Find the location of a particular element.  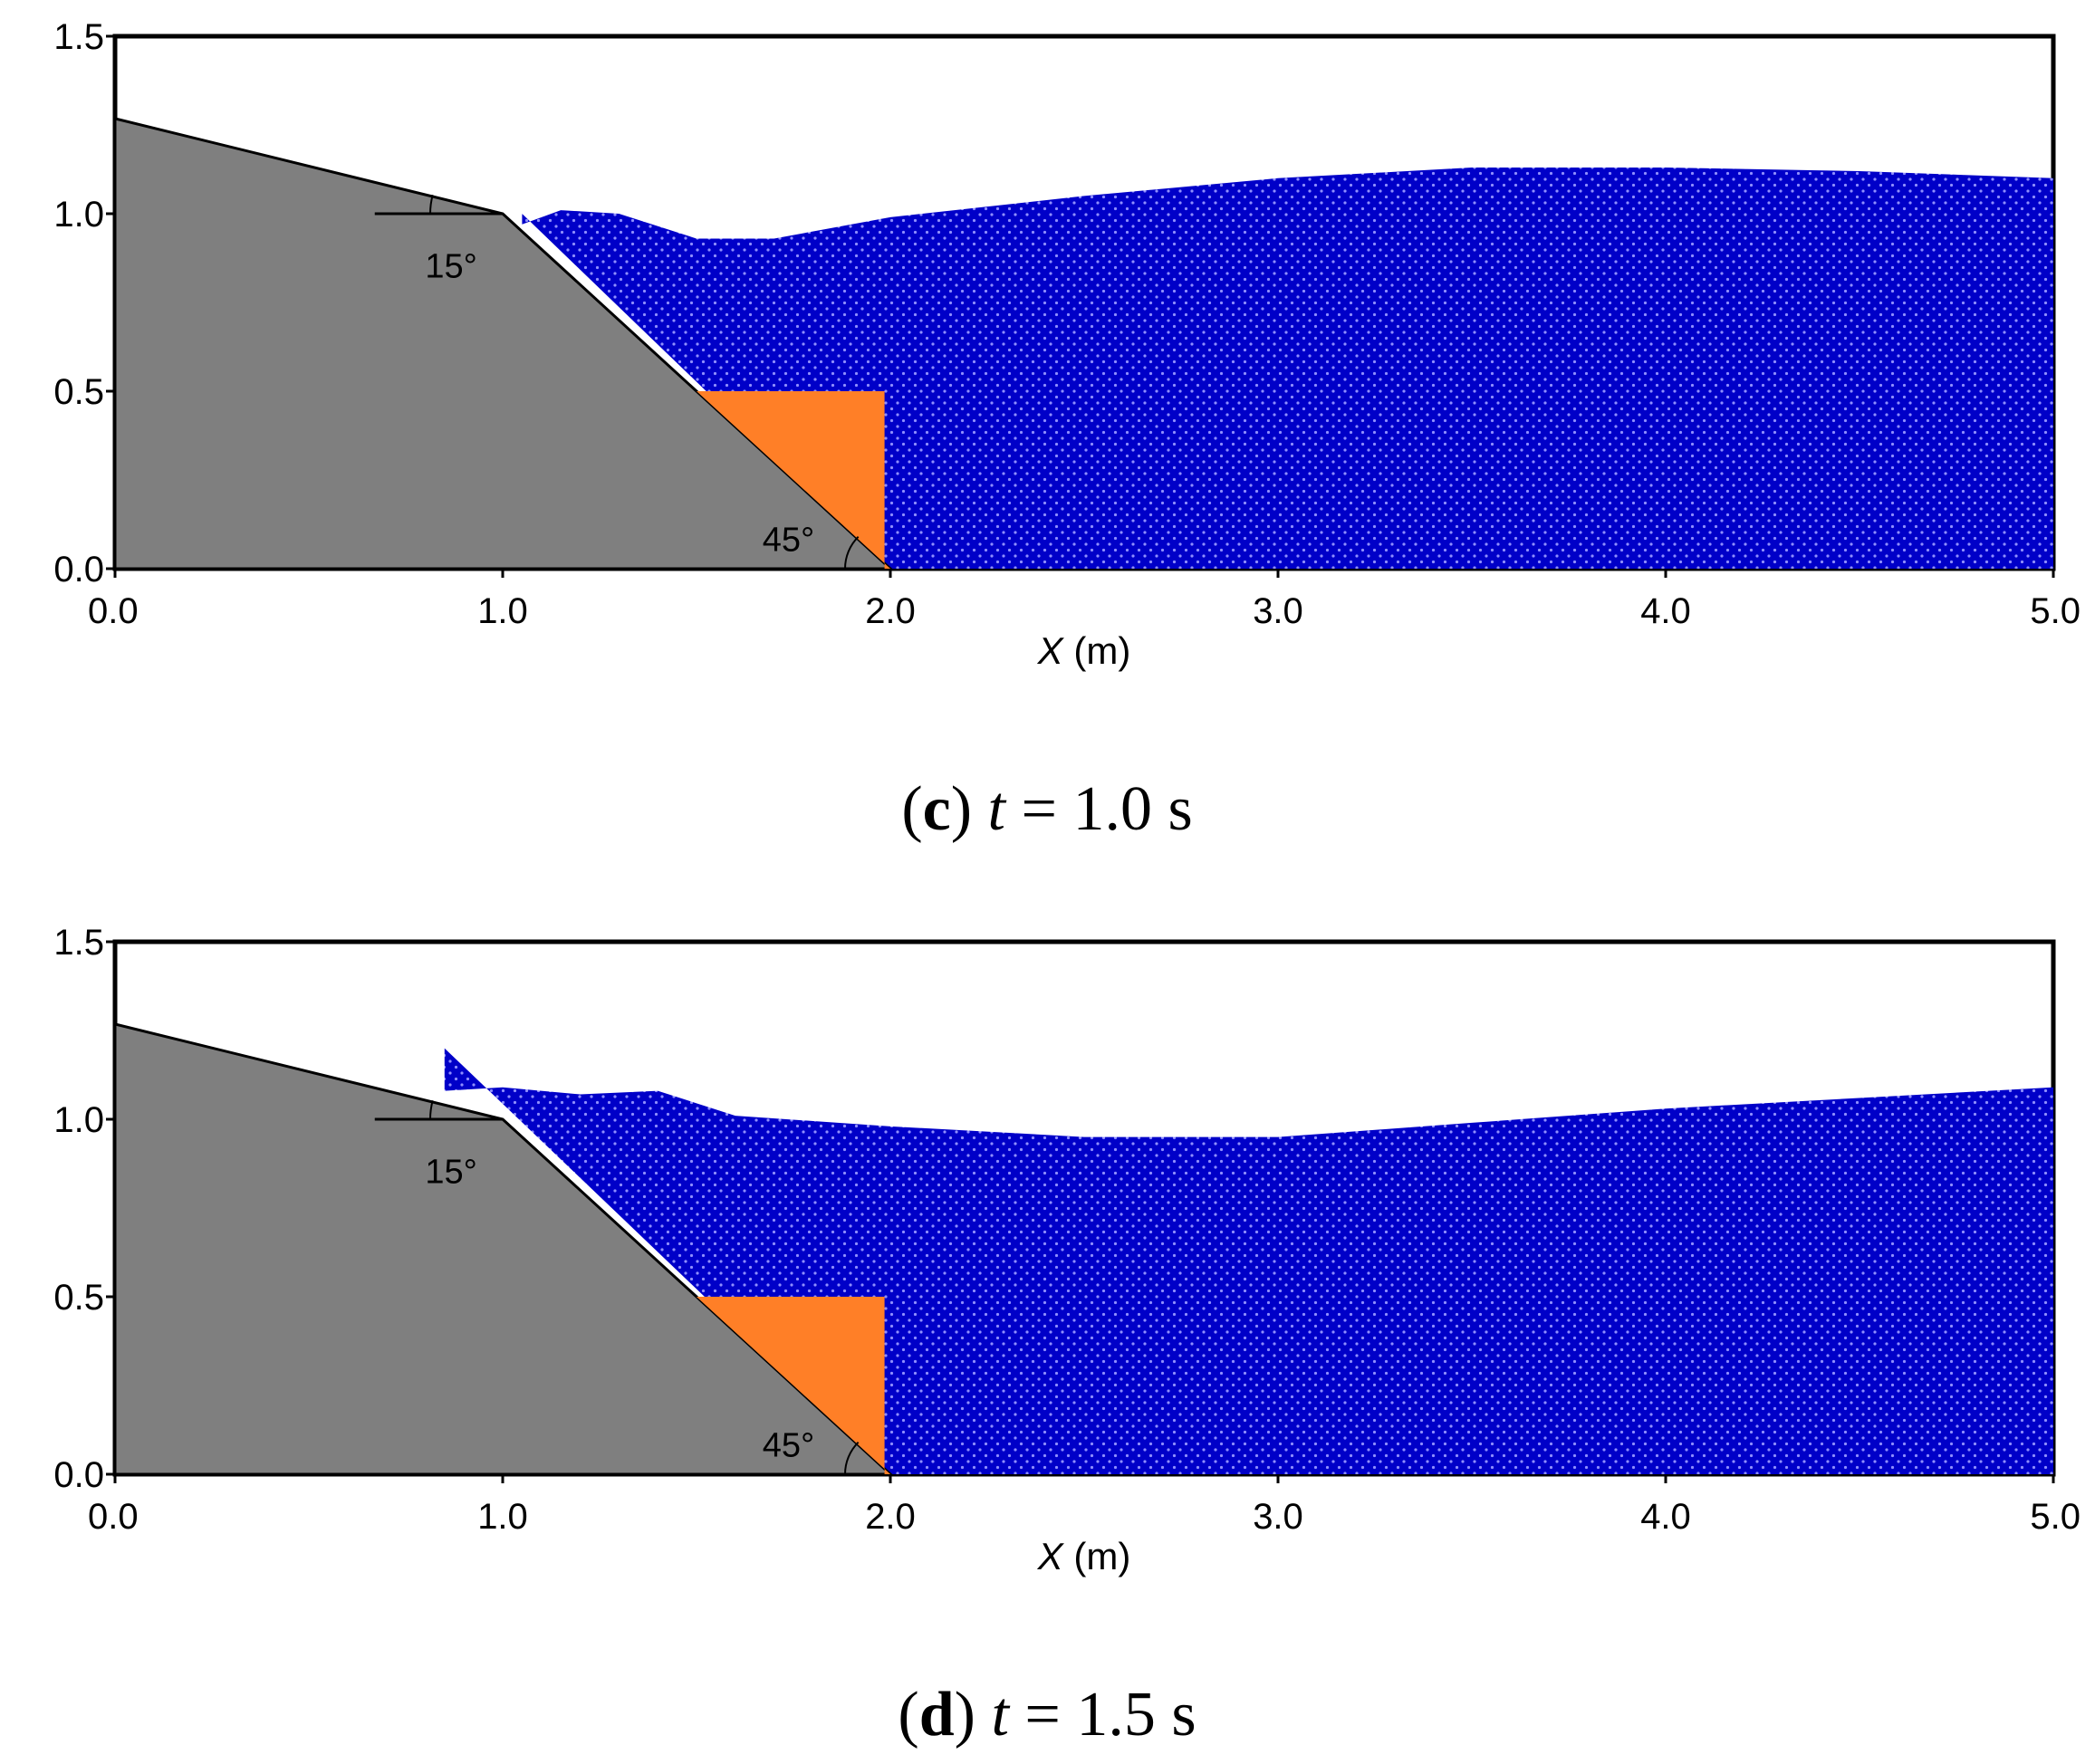

panel-caption: (c) t = 1.0 s is located at coordinates (1046, 809).